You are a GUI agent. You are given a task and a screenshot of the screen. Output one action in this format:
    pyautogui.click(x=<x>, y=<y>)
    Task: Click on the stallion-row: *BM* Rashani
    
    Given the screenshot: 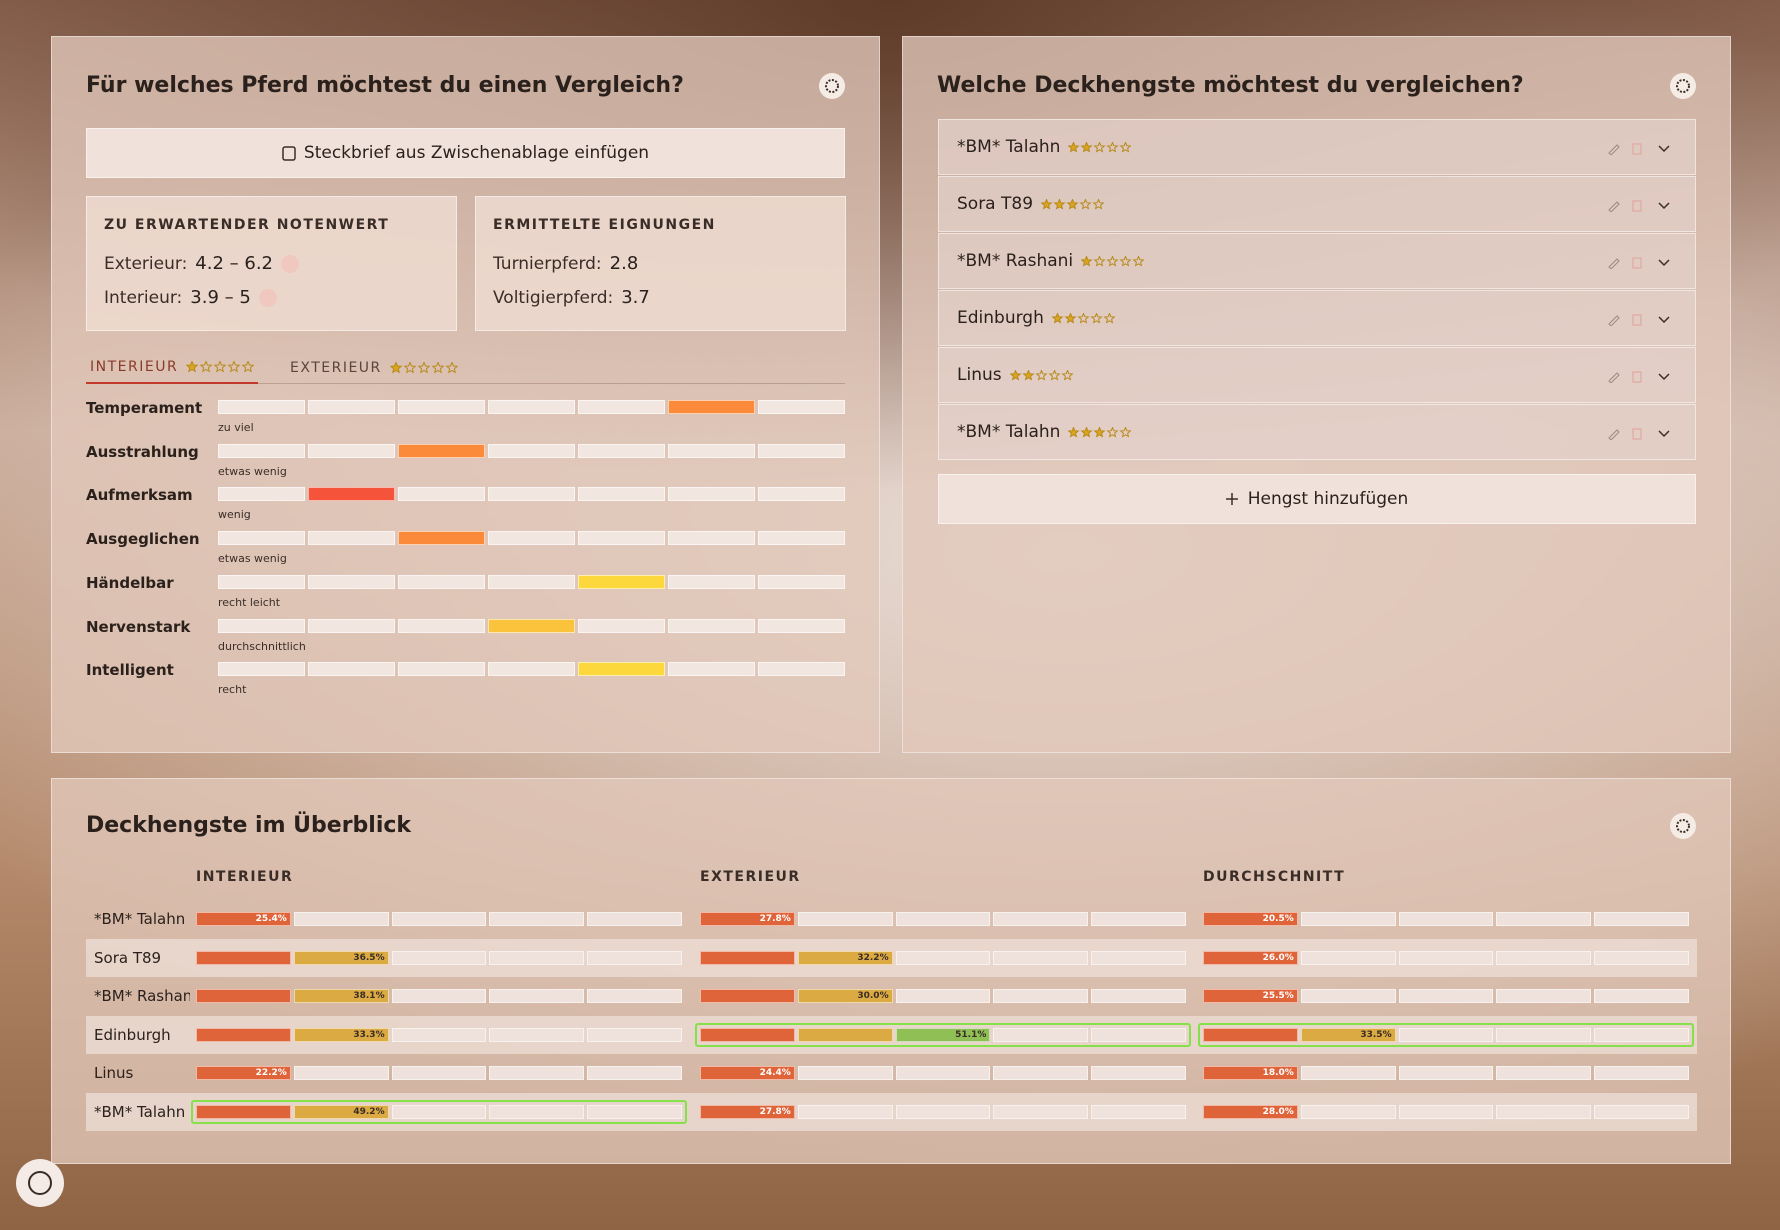 What is the action you would take?
    pyautogui.click(x=1317, y=261)
    